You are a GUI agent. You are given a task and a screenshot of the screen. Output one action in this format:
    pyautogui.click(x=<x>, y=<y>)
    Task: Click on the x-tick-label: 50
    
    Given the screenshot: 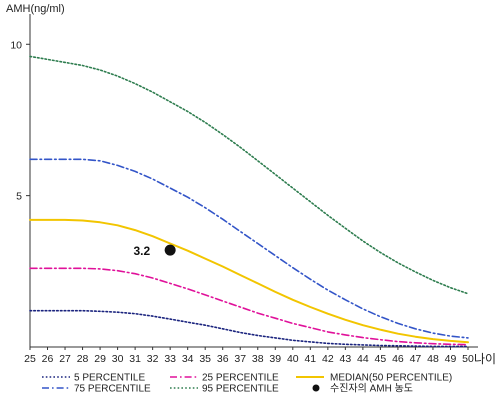 What is the action you would take?
    pyautogui.click(x=468, y=359)
    